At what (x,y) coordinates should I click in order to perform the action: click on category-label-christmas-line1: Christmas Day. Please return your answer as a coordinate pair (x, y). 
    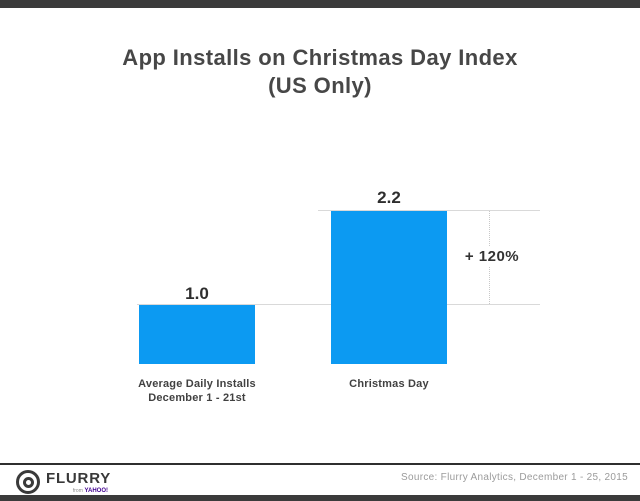
    Looking at the image, I should click on (389, 384).